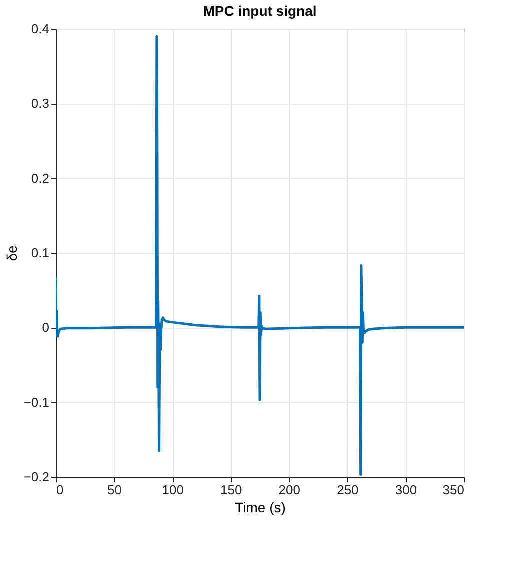 This screenshot has width=511, height=571. I want to click on y-tick-label: 0, so click(46, 328).